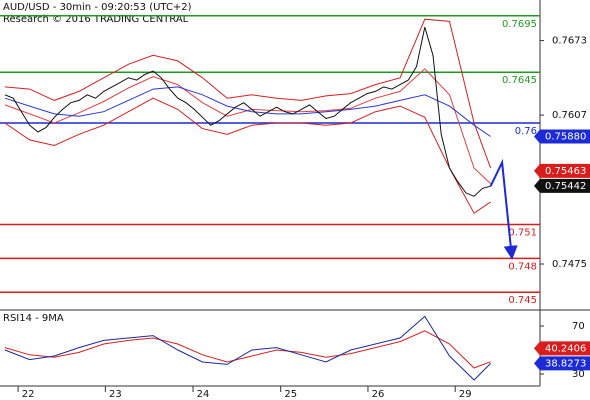 The width and height of the screenshot is (590, 400). I want to click on chart-subtitle: Research © 2016 TRADING CENTRAL, so click(96, 19).